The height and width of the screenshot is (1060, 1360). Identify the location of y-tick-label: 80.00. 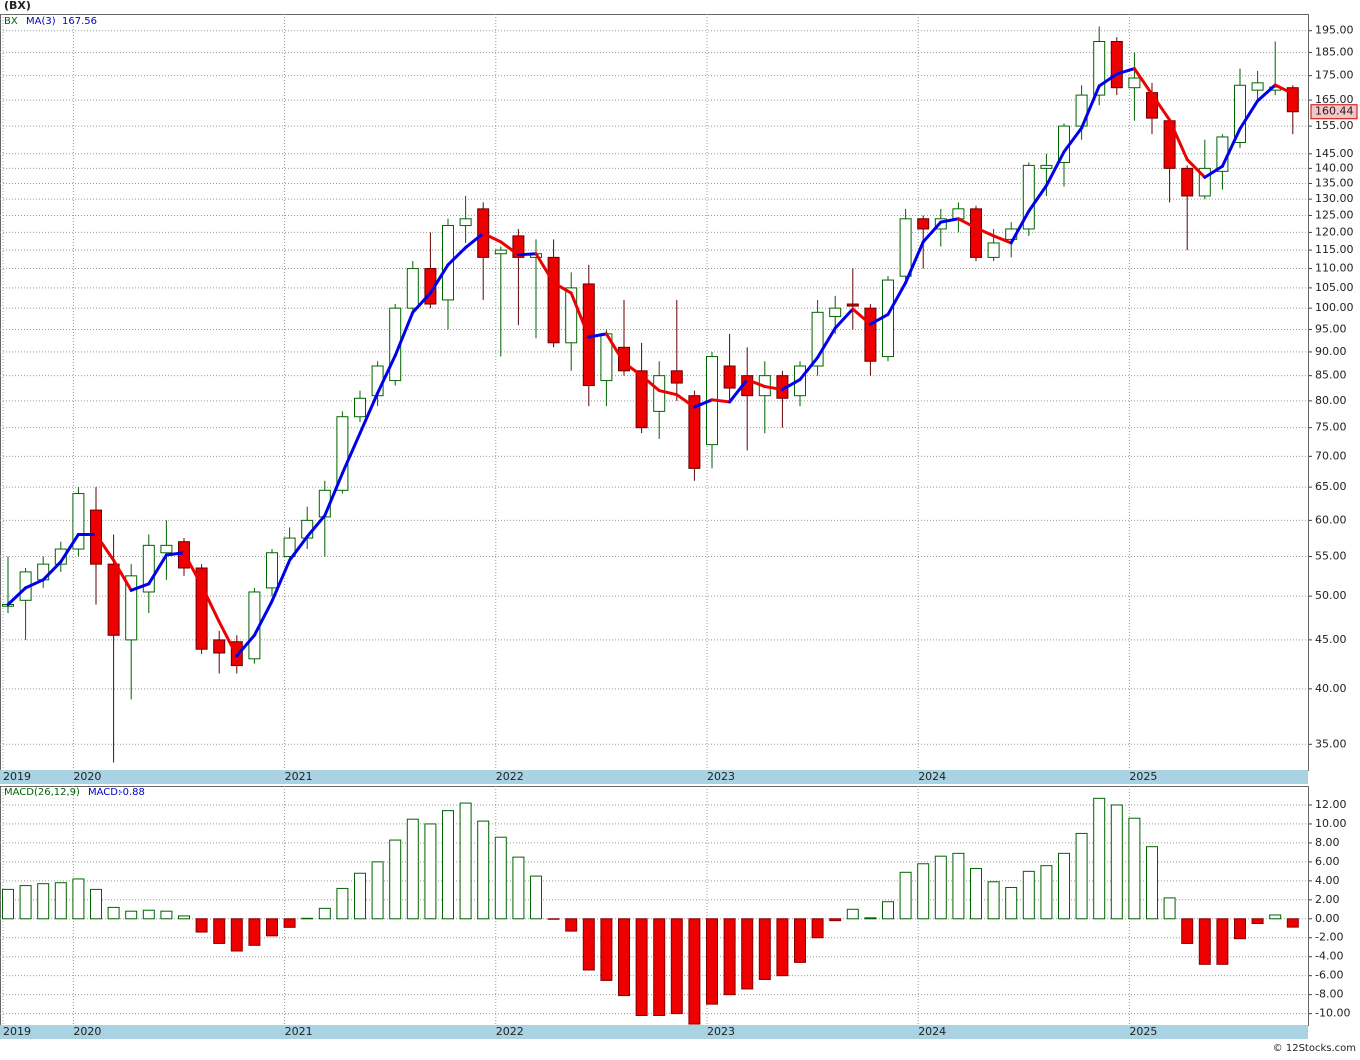
(1331, 400).